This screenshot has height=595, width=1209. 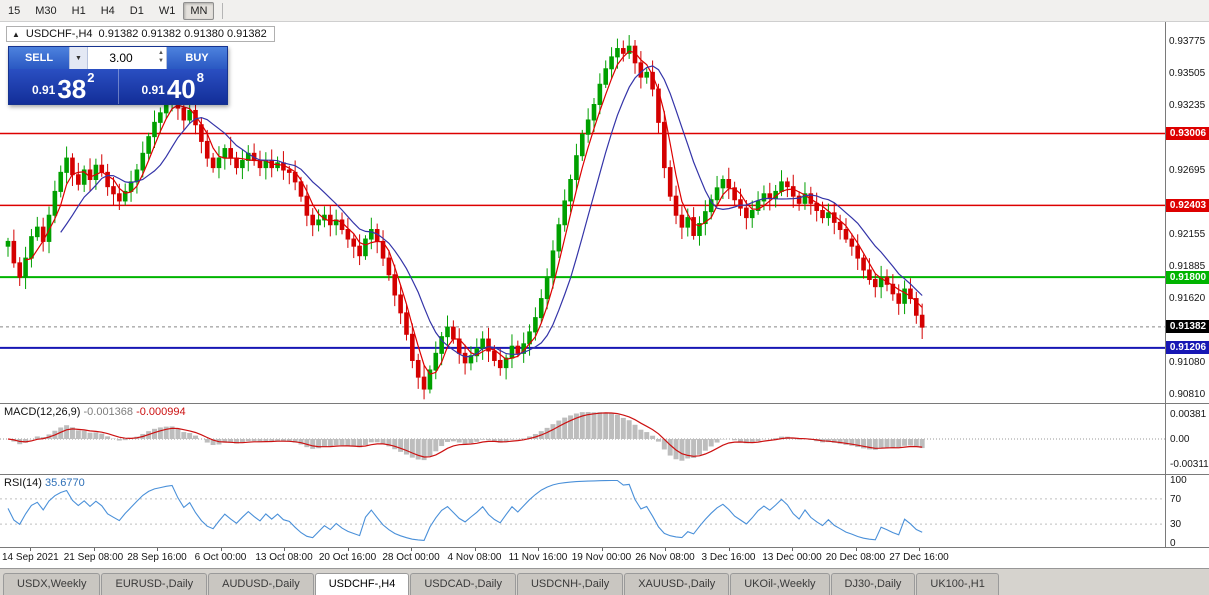 What do you see at coordinates (1187, 205) in the screenshot?
I see `price-flag-0.92403: 0.92403` at bounding box center [1187, 205].